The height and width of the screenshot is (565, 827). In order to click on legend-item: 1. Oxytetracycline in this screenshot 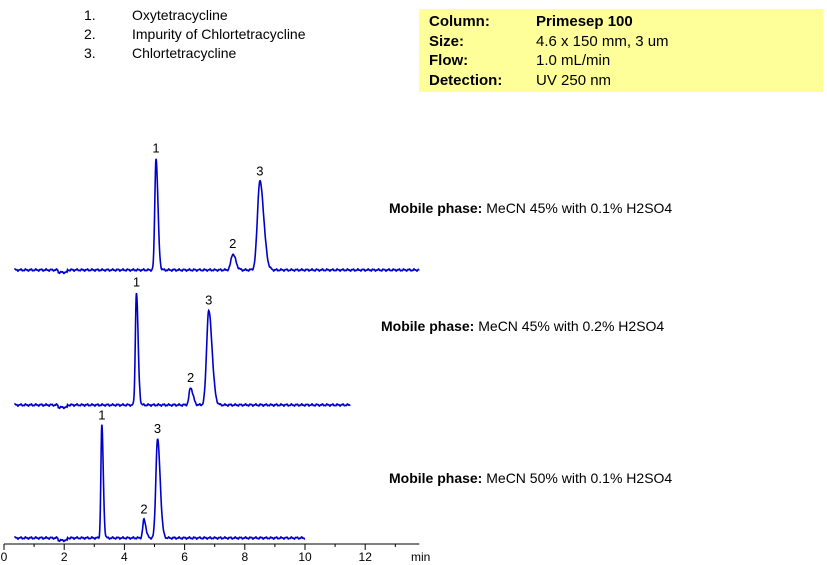, I will do `click(195, 15)`.